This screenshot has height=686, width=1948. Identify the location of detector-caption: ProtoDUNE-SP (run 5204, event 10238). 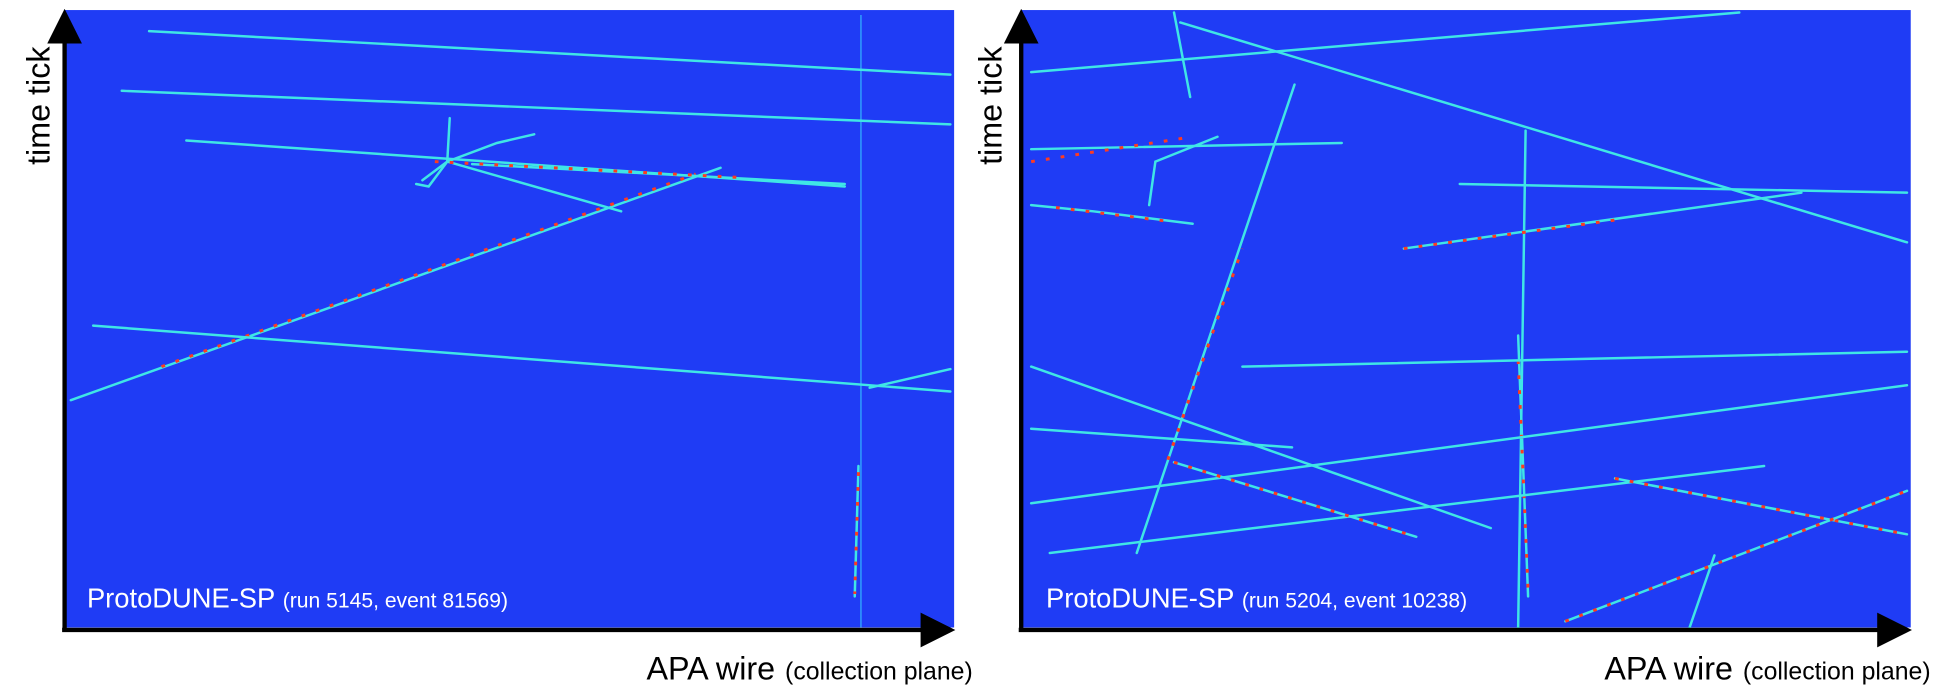
(1256, 598).